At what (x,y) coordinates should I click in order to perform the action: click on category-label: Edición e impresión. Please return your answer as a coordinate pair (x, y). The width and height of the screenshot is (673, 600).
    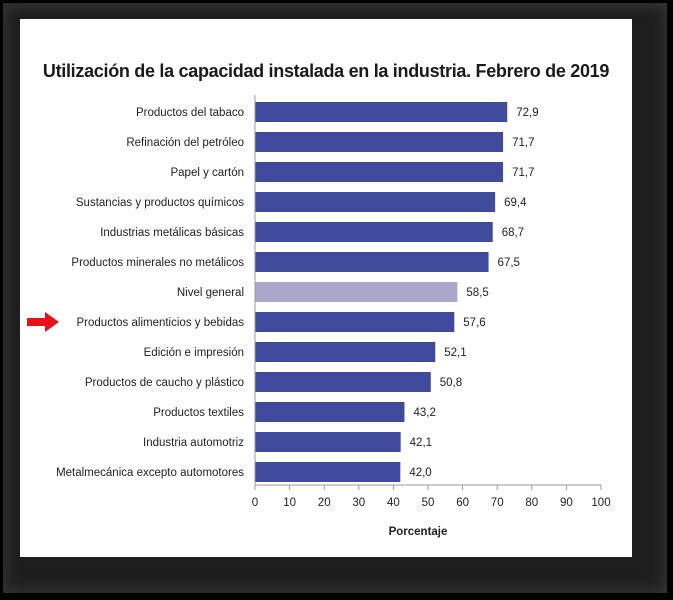
    Looking at the image, I should click on (194, 353).